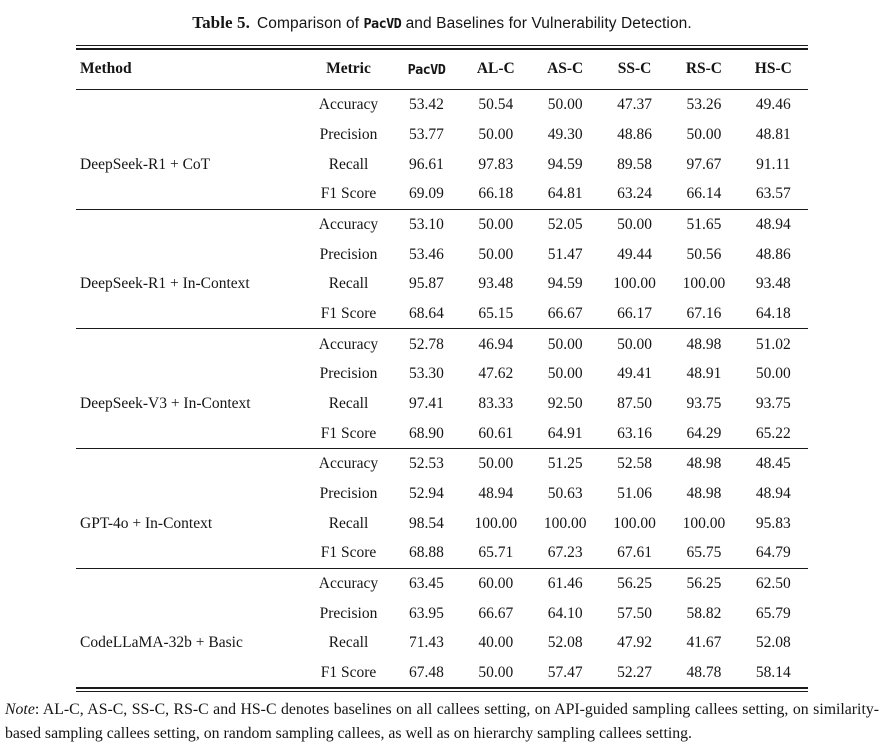  I want to click on value-cell: 65.79, so click(773, 613).